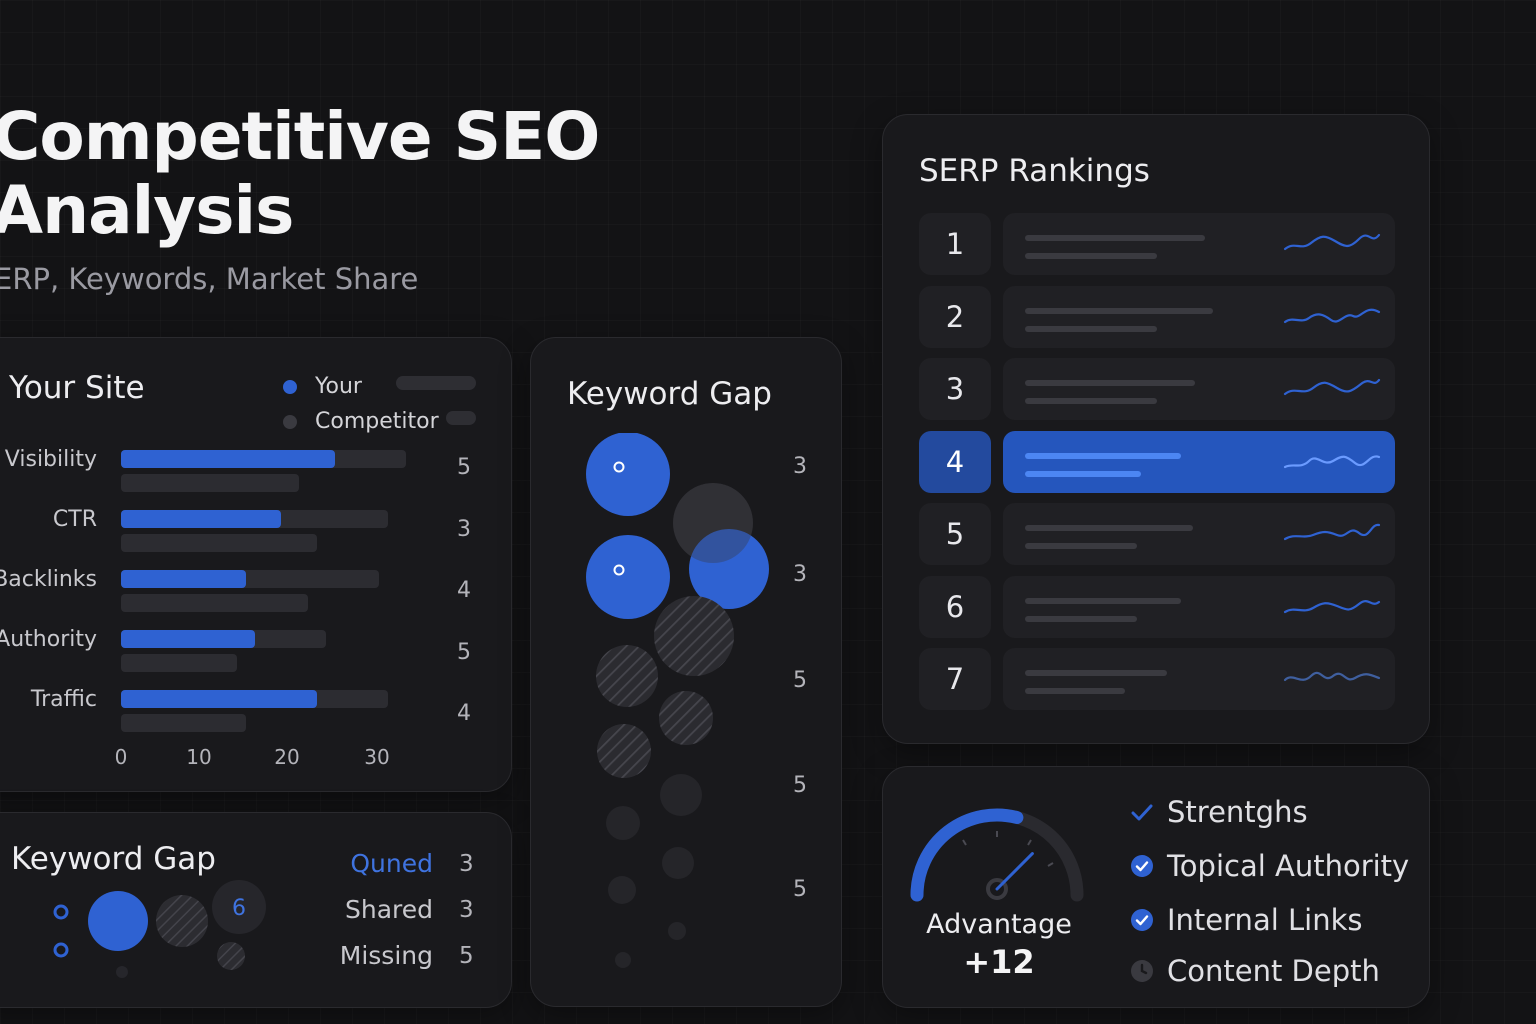 This screenshot has width=1536, height=1024. What do you see at coordinates (955, 679) in the screenshot?
I see `rank-number: 7` at bounding box center [955, 679].